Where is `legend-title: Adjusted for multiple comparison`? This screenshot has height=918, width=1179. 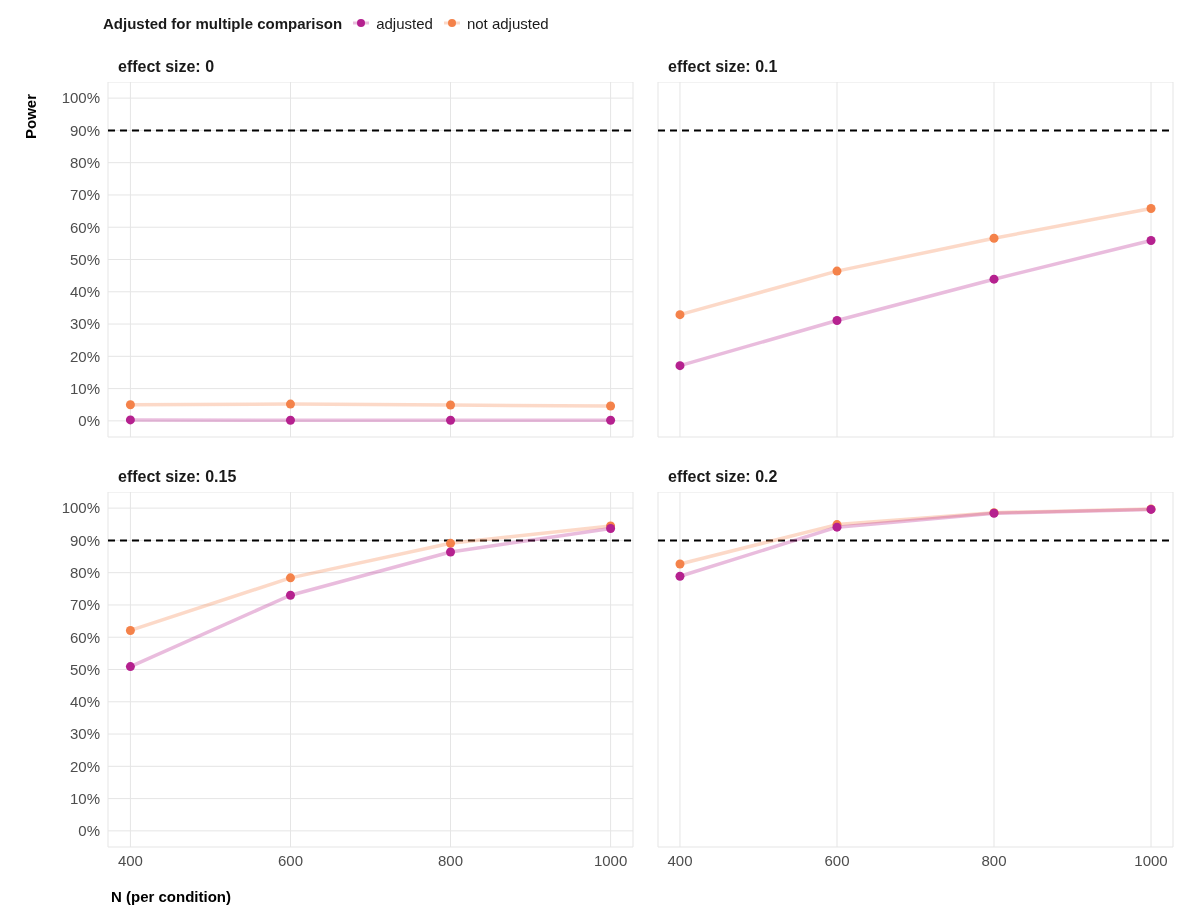
legend-title: Adjusted for multiple comparison is located at coordinates (223, 23).